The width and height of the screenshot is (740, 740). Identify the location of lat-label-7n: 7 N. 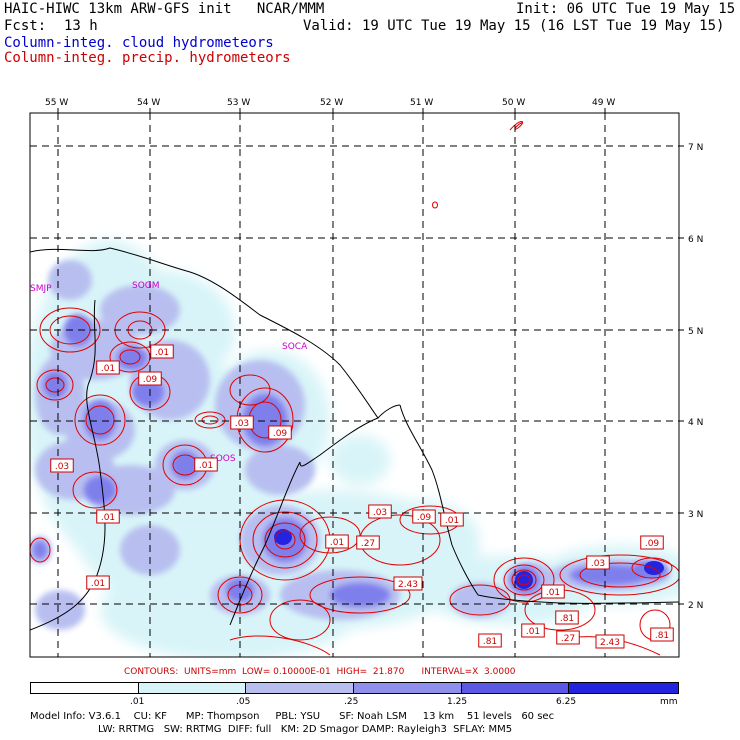
(695, 148).